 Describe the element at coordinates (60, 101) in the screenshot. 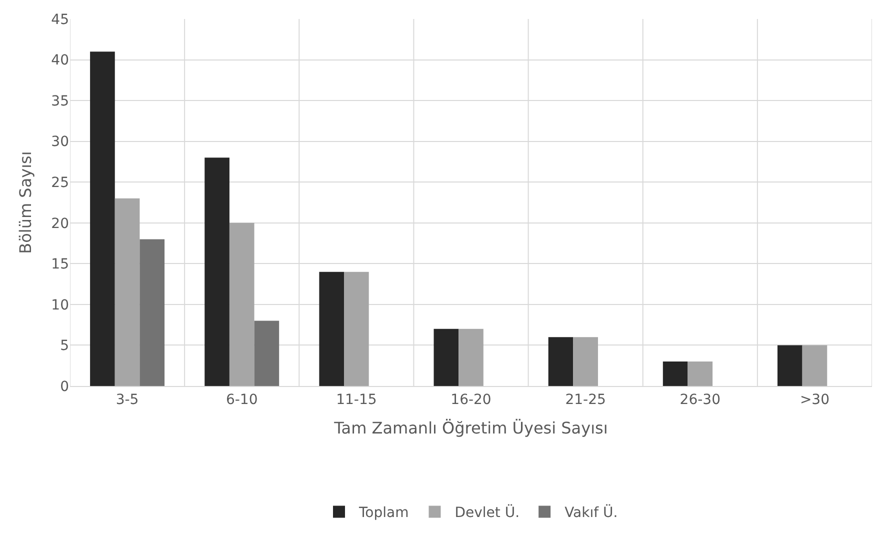

I see `y-tick-label: 35` at that location.